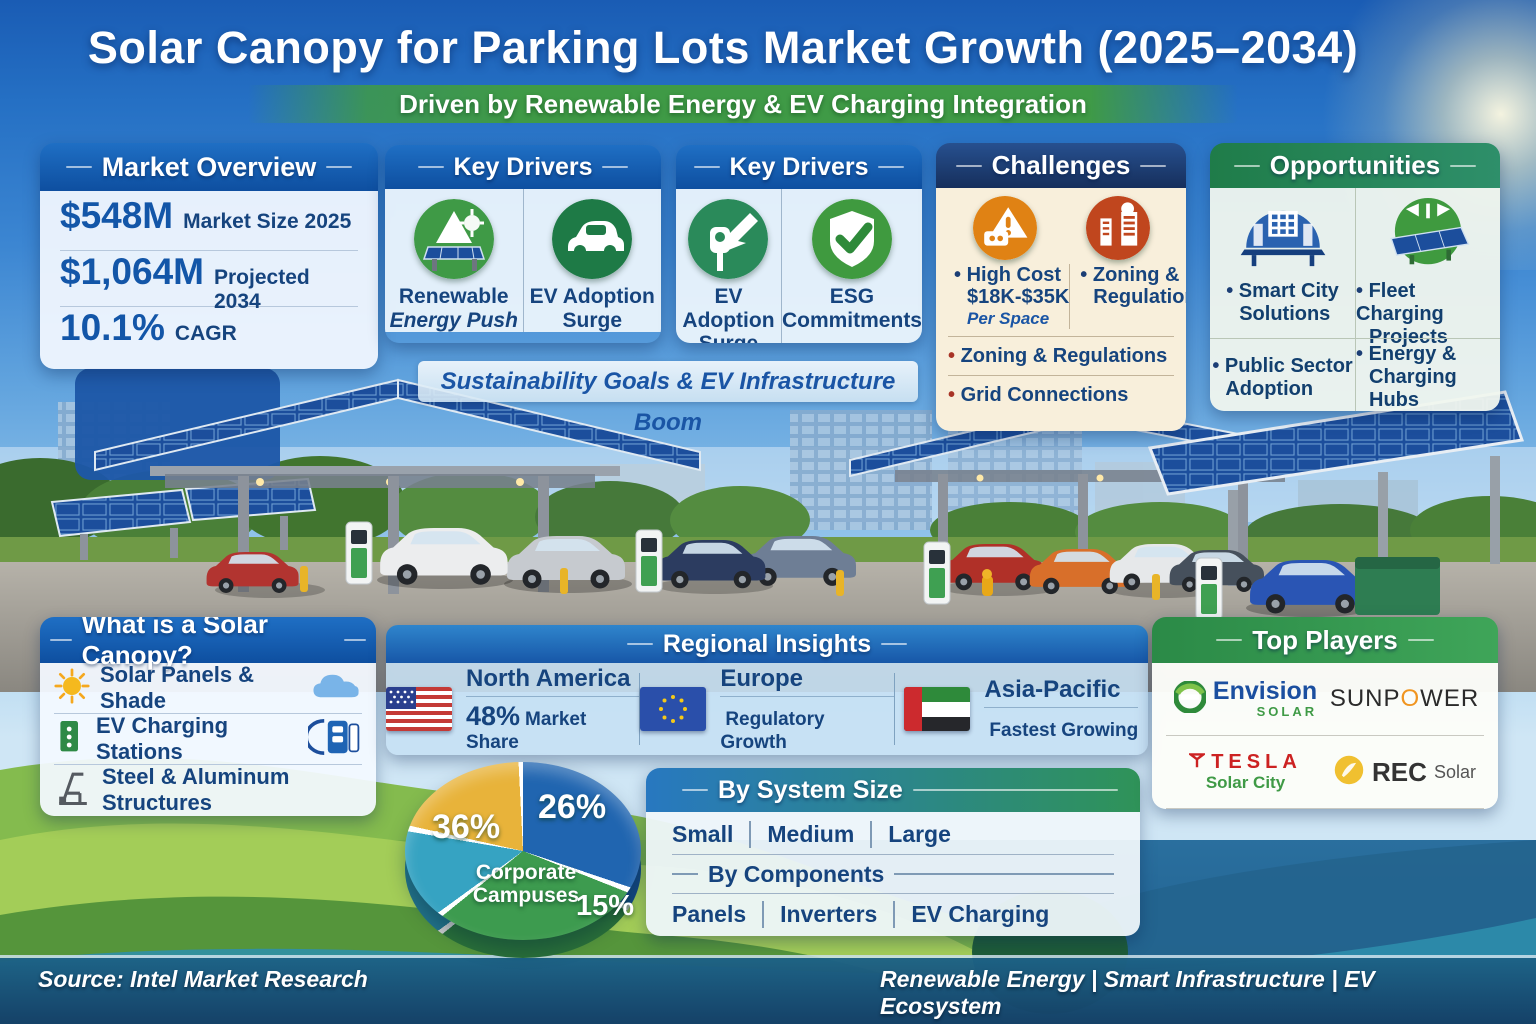 This screenshot has height=1024, width=1536. Describe the element at coordinates (851, 239) in the screenshot. I see `esg-shield-check-icon` at that location.